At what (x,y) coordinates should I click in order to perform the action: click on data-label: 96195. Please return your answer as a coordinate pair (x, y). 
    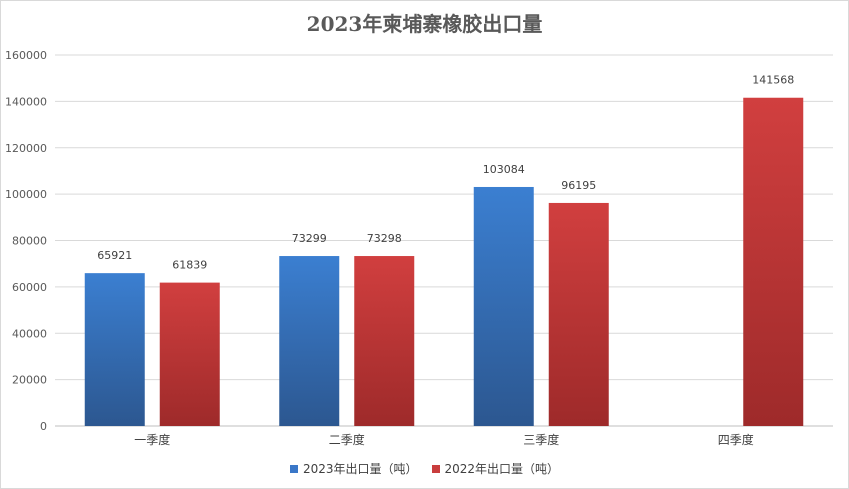
    Looking at the image, I should click on (578, 185).